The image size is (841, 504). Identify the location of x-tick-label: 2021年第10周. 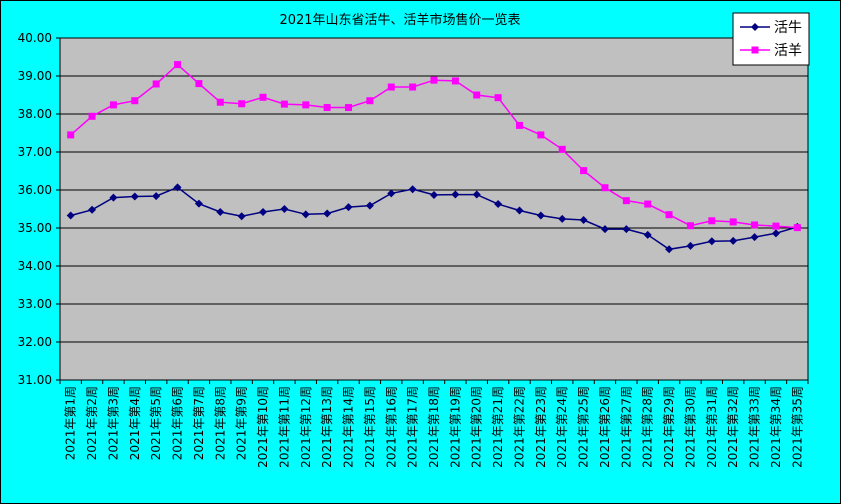
(263, 427).